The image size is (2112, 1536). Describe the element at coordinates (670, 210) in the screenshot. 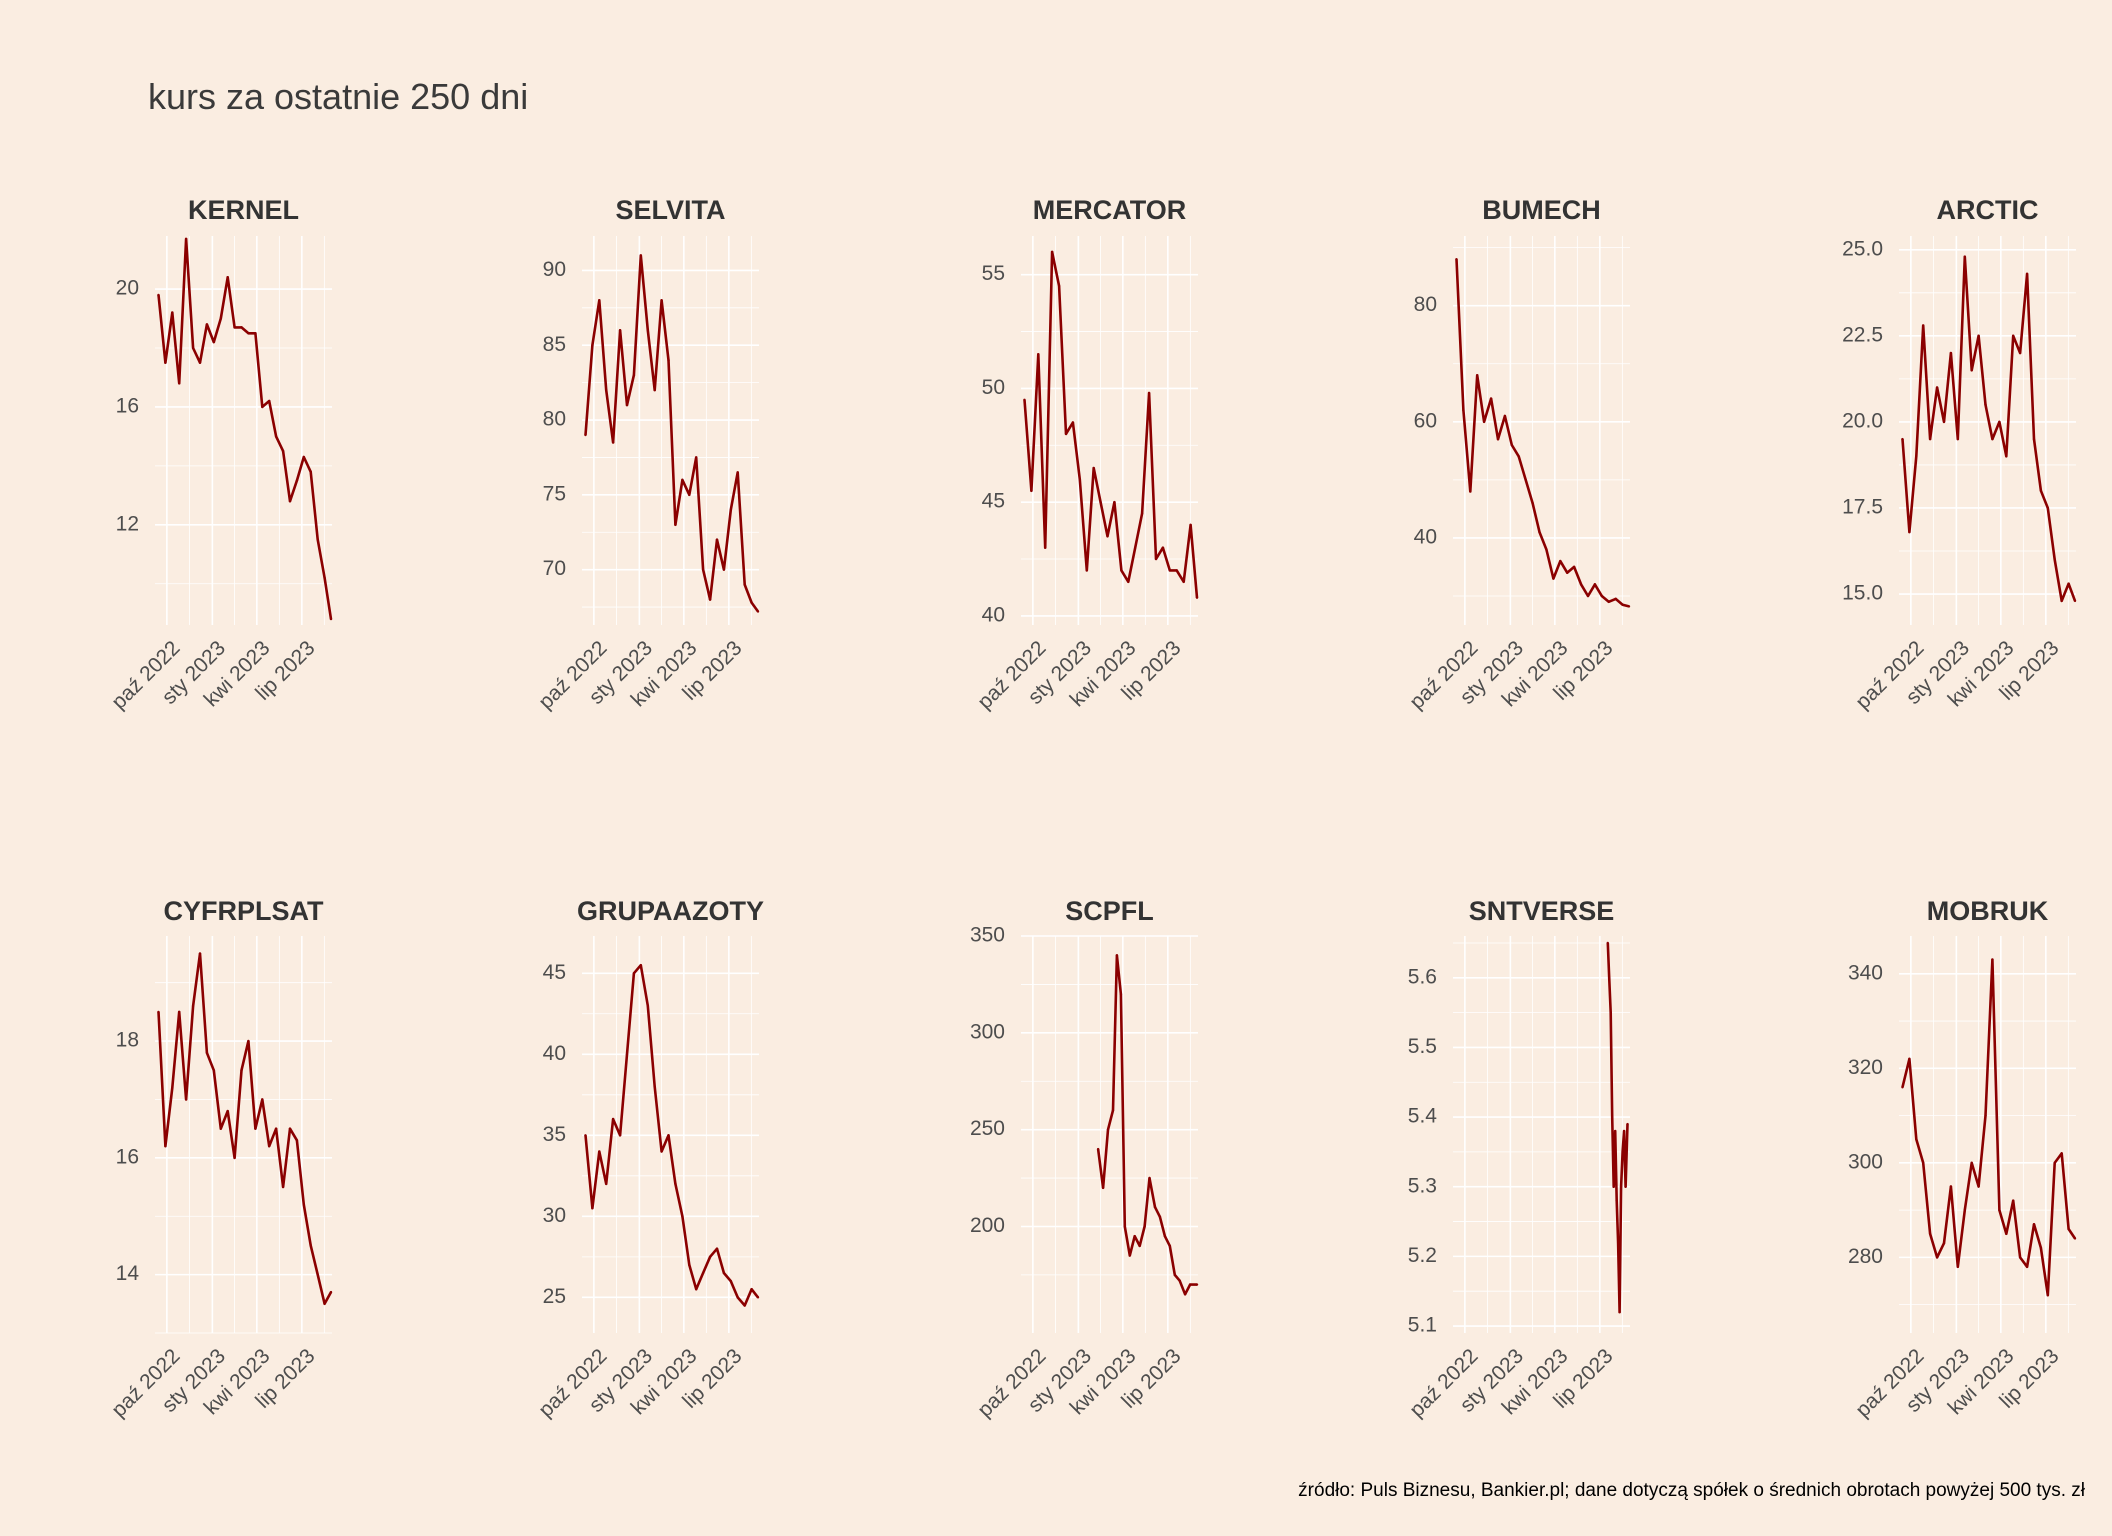

I see `panel-title: SELVITA` at that location.